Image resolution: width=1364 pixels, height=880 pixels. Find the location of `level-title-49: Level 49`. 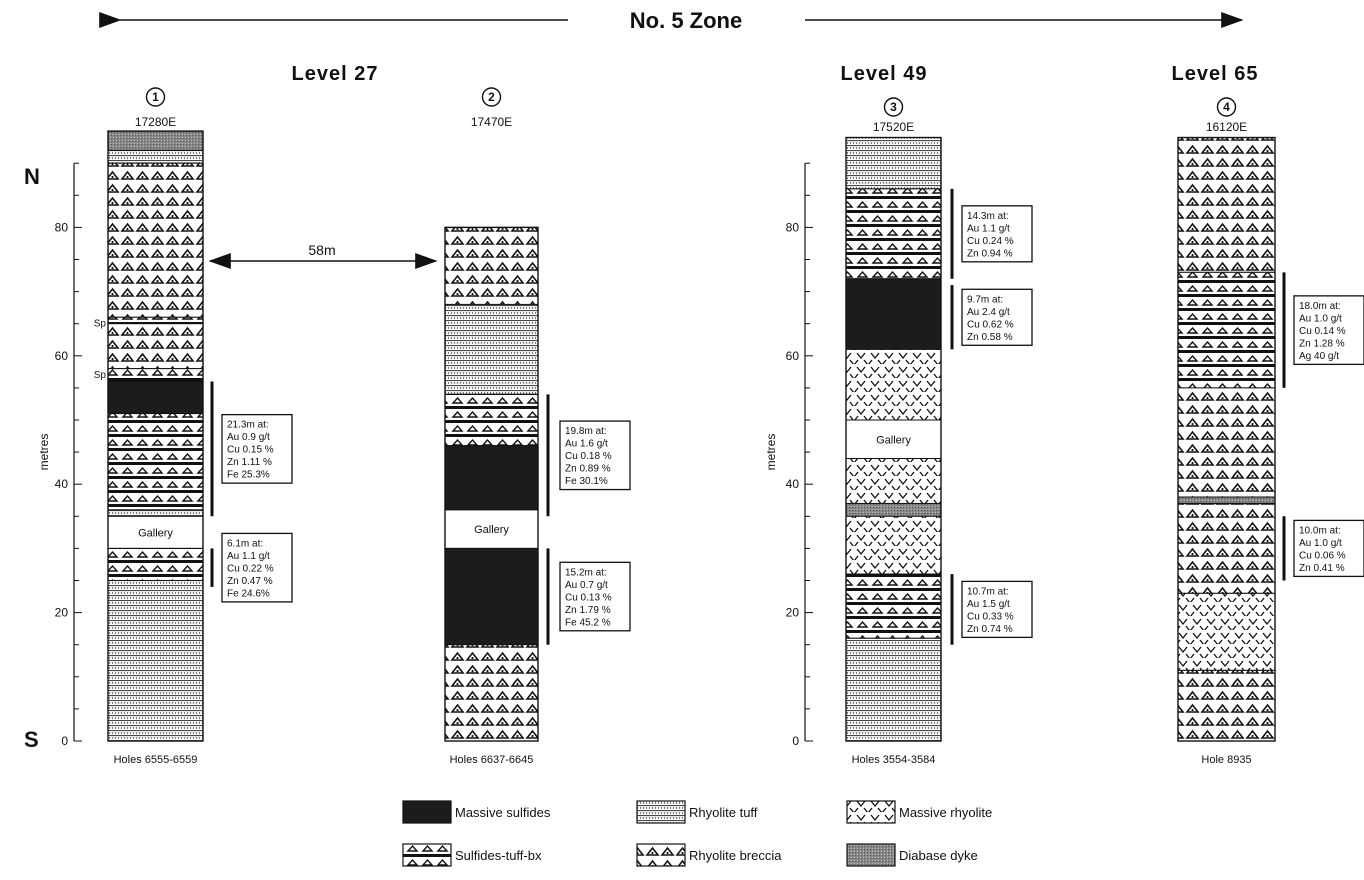

level-title-49: Level 49 is located at coordinates (884, 74).